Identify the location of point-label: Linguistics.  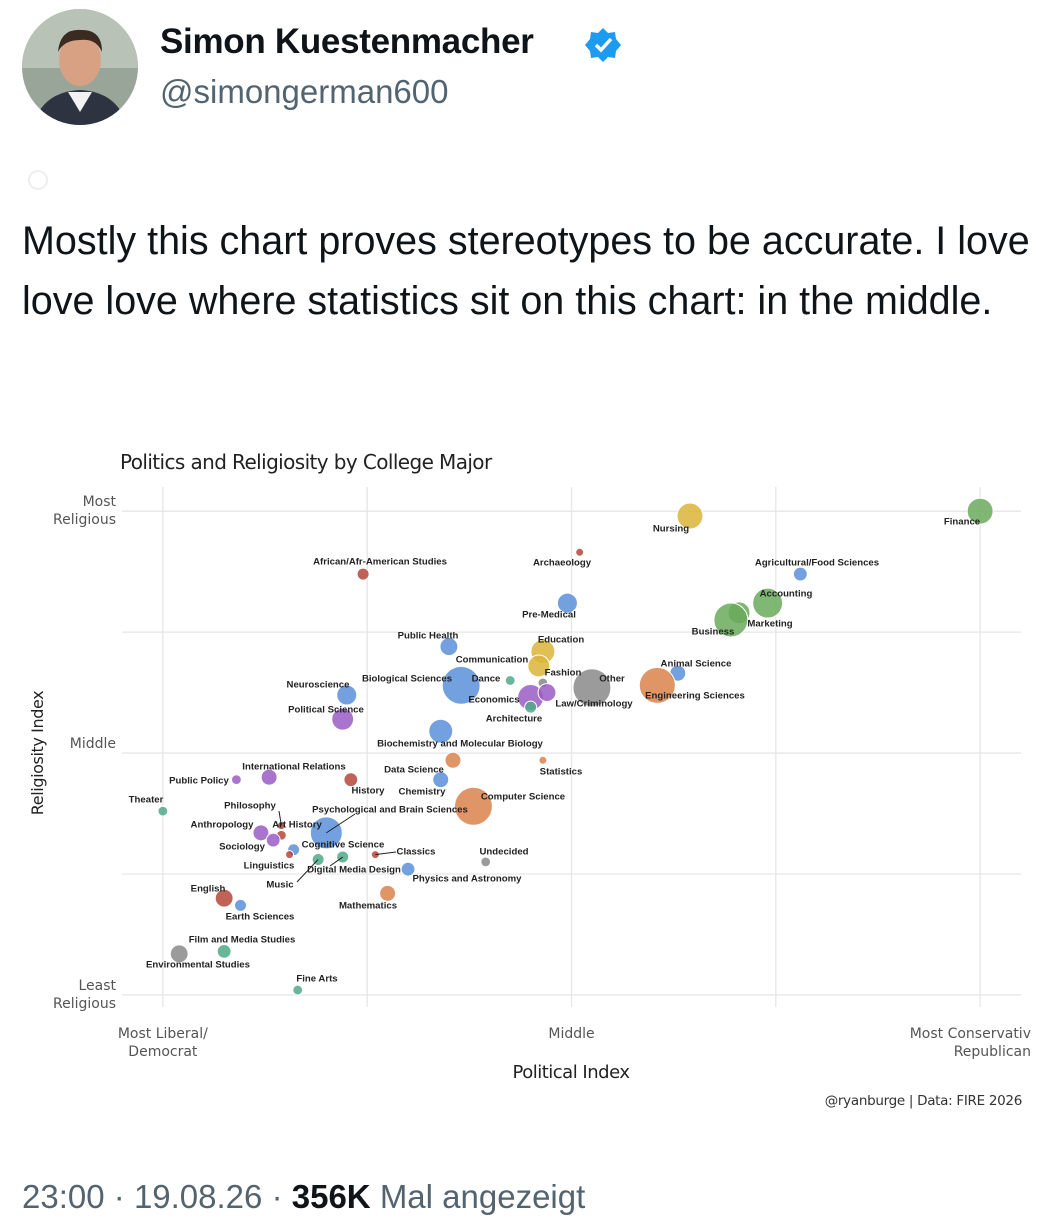
(269, 866).